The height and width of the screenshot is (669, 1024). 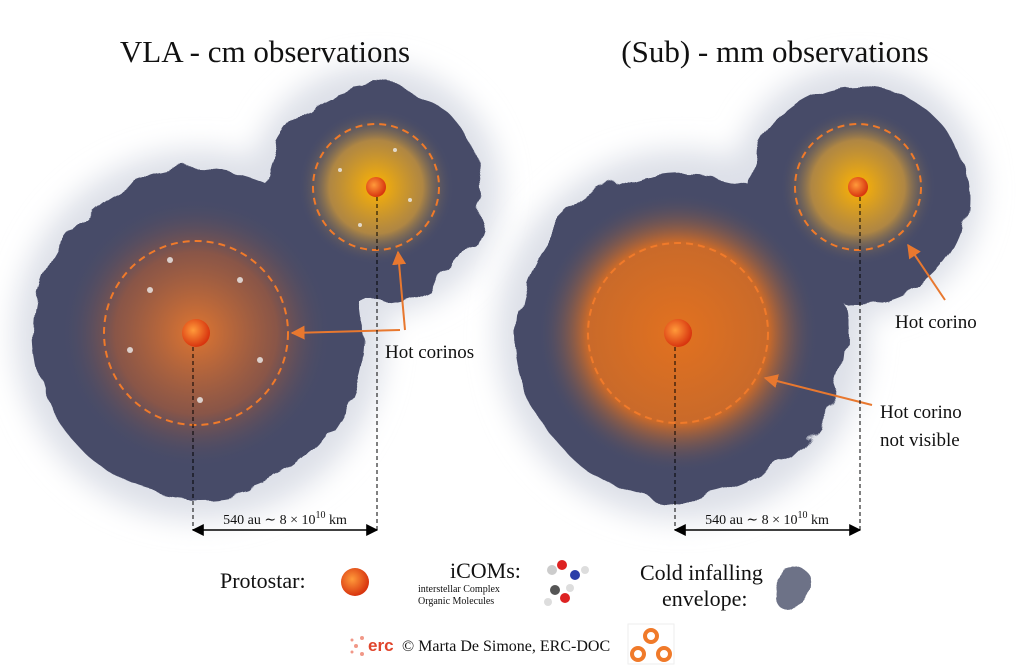 I want to click on logo-icon, so click(x=651, y=644).